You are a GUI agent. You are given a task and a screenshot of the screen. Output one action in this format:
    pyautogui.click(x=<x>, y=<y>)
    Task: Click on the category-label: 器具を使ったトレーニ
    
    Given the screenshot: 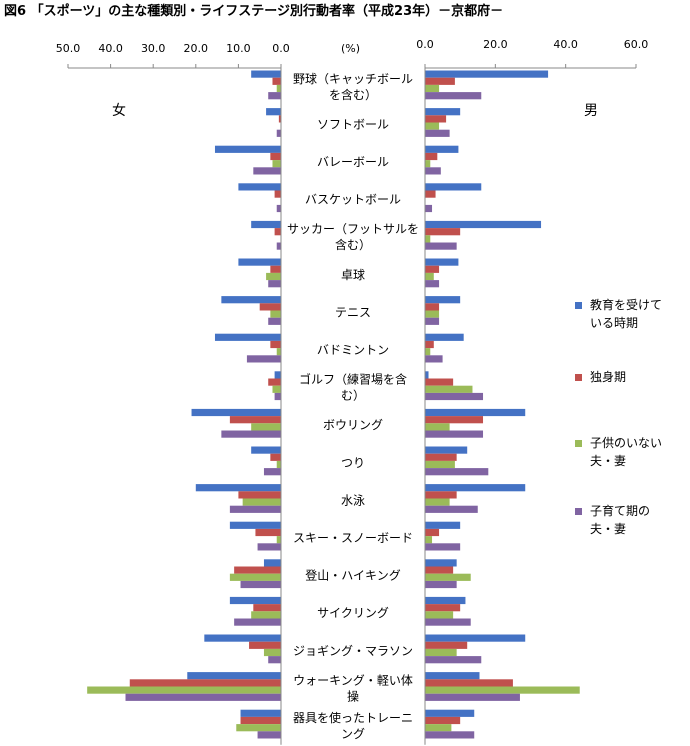 What is the action you would take?
    pyautogui.click(x=353, y=717)
    